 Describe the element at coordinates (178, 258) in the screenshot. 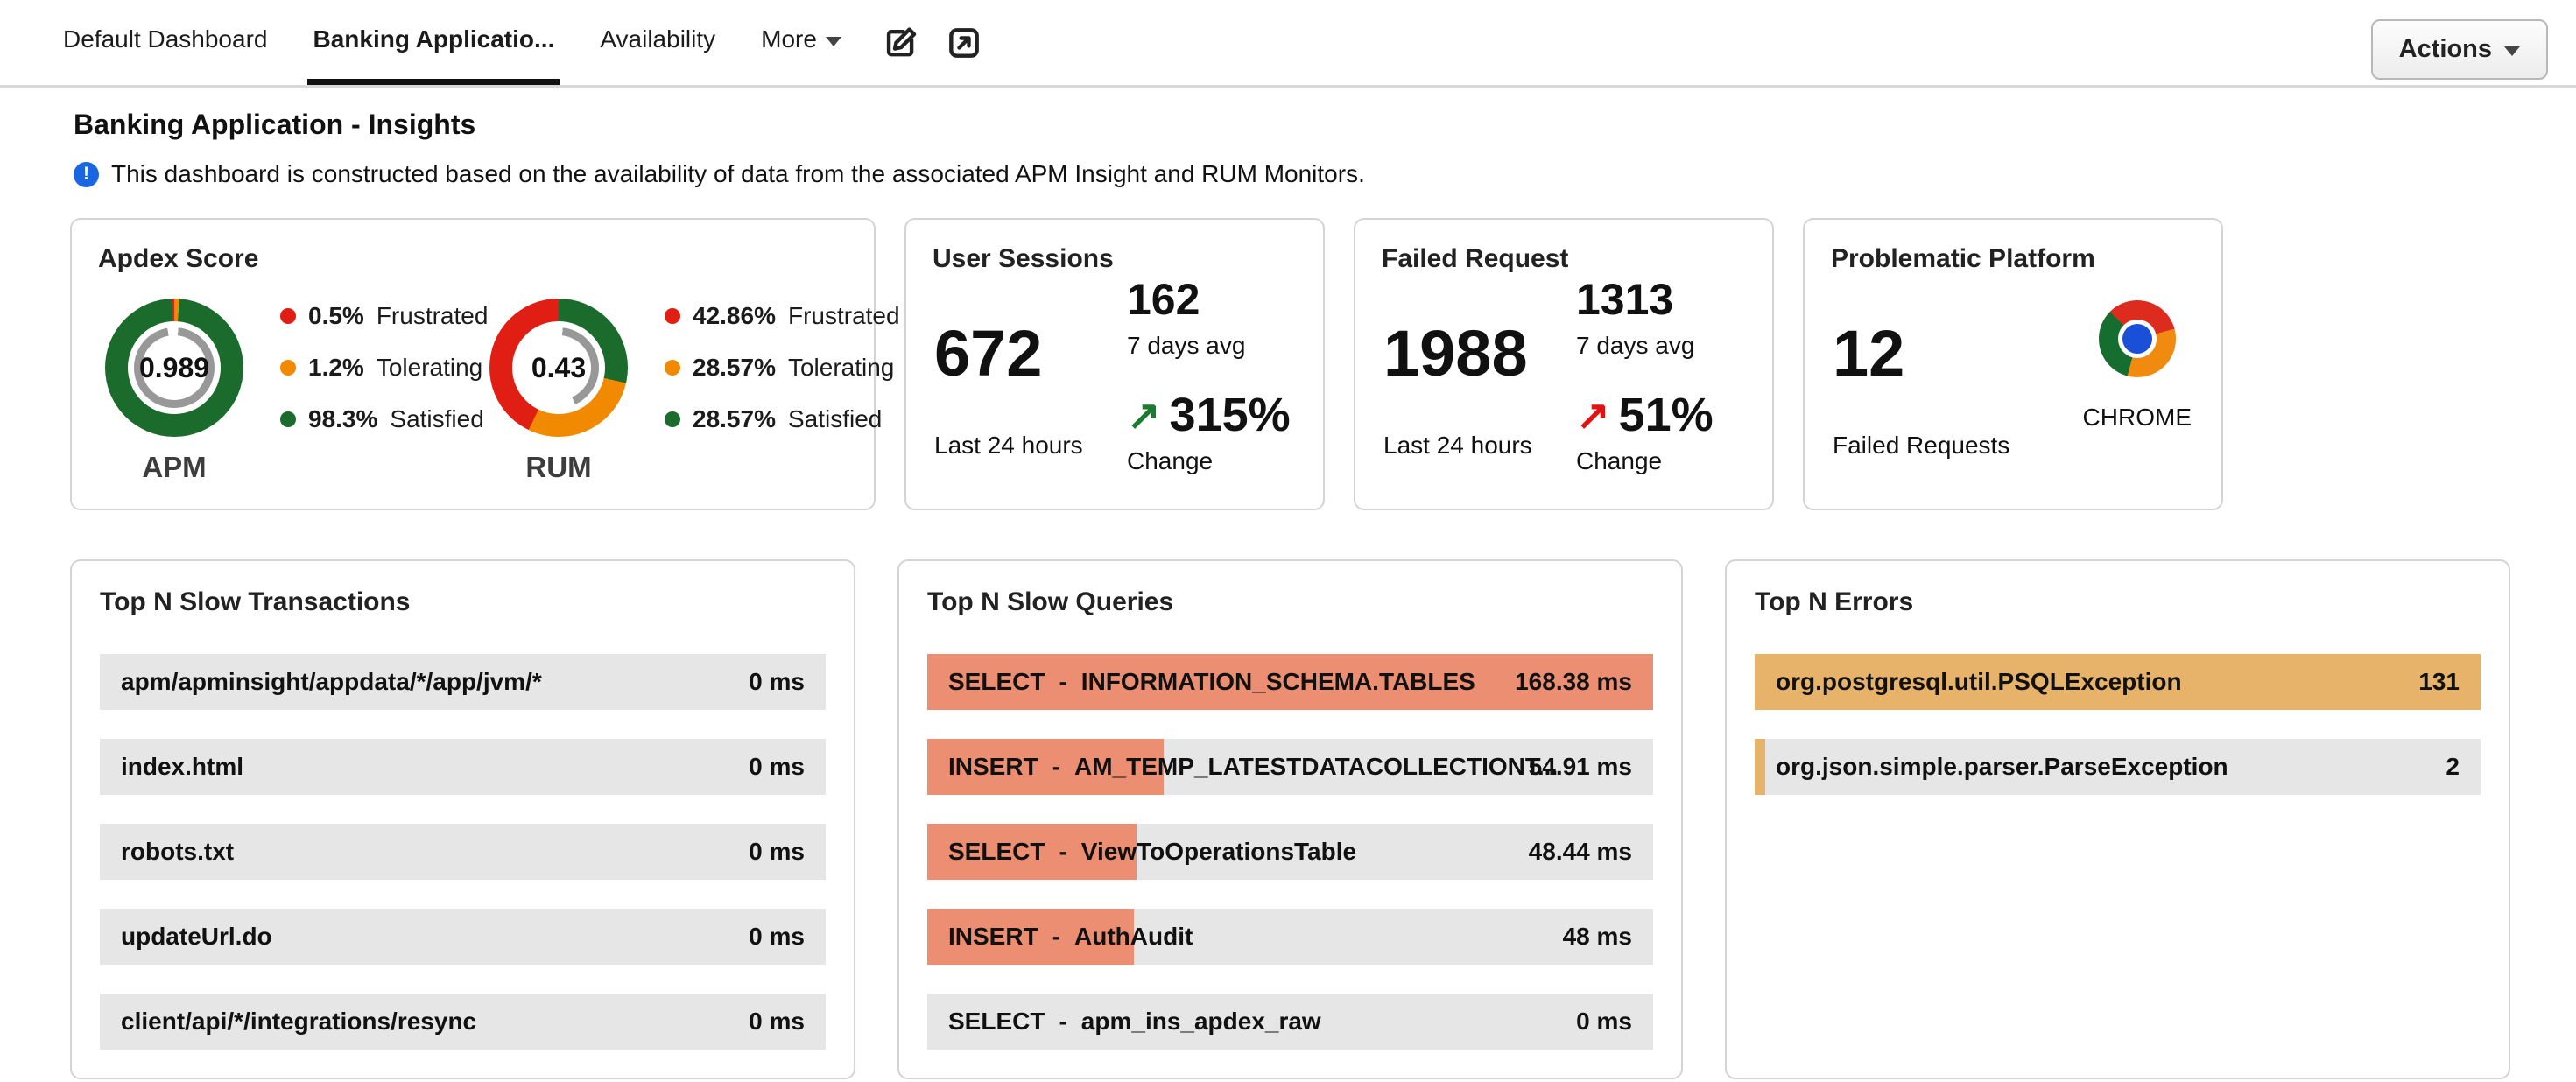

I see `card-title: Apdex Score` at that location.